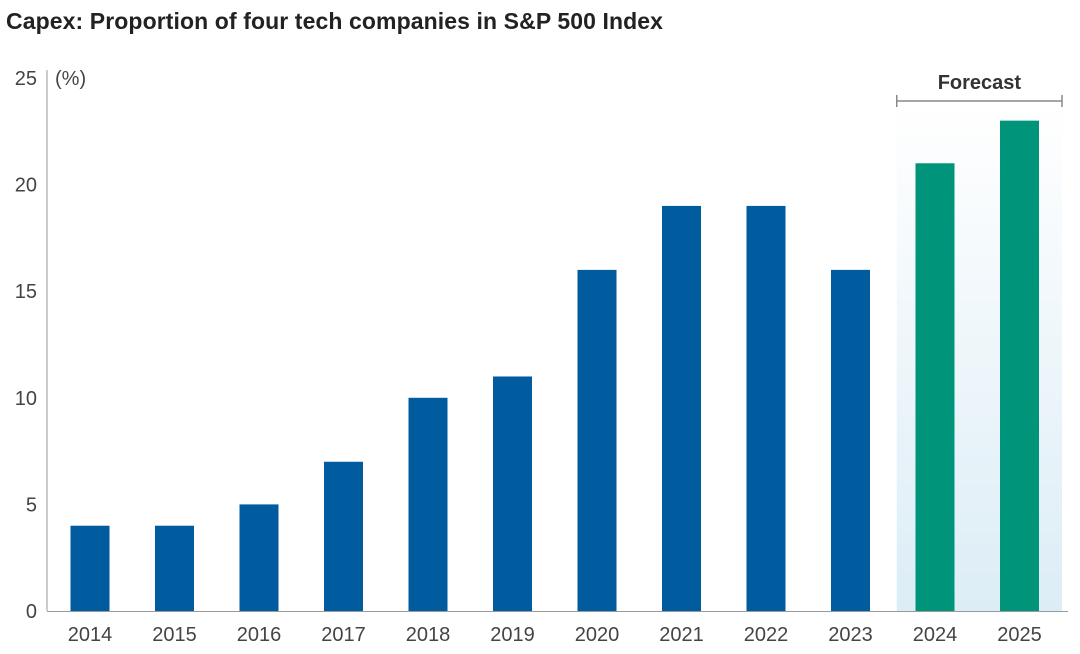 This screenshot has height=654, width=1080. What do you see at coordinates (980, 83) in the screenshot?
I see `forecast-label: Forecast` at bounding box center [980, 83].